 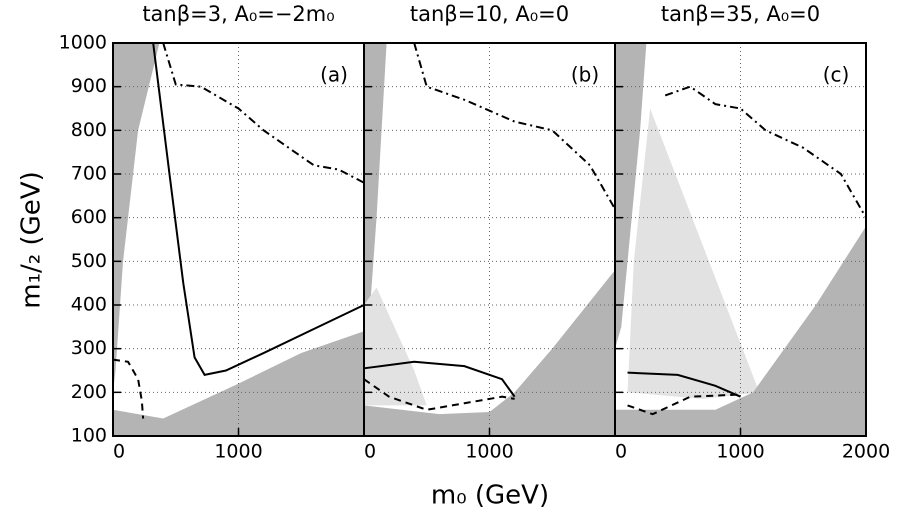 What do you see at coordinates (89, 348) in the screenshot?
I see `y-tick-label: 300` at bounding box center [89, 348].